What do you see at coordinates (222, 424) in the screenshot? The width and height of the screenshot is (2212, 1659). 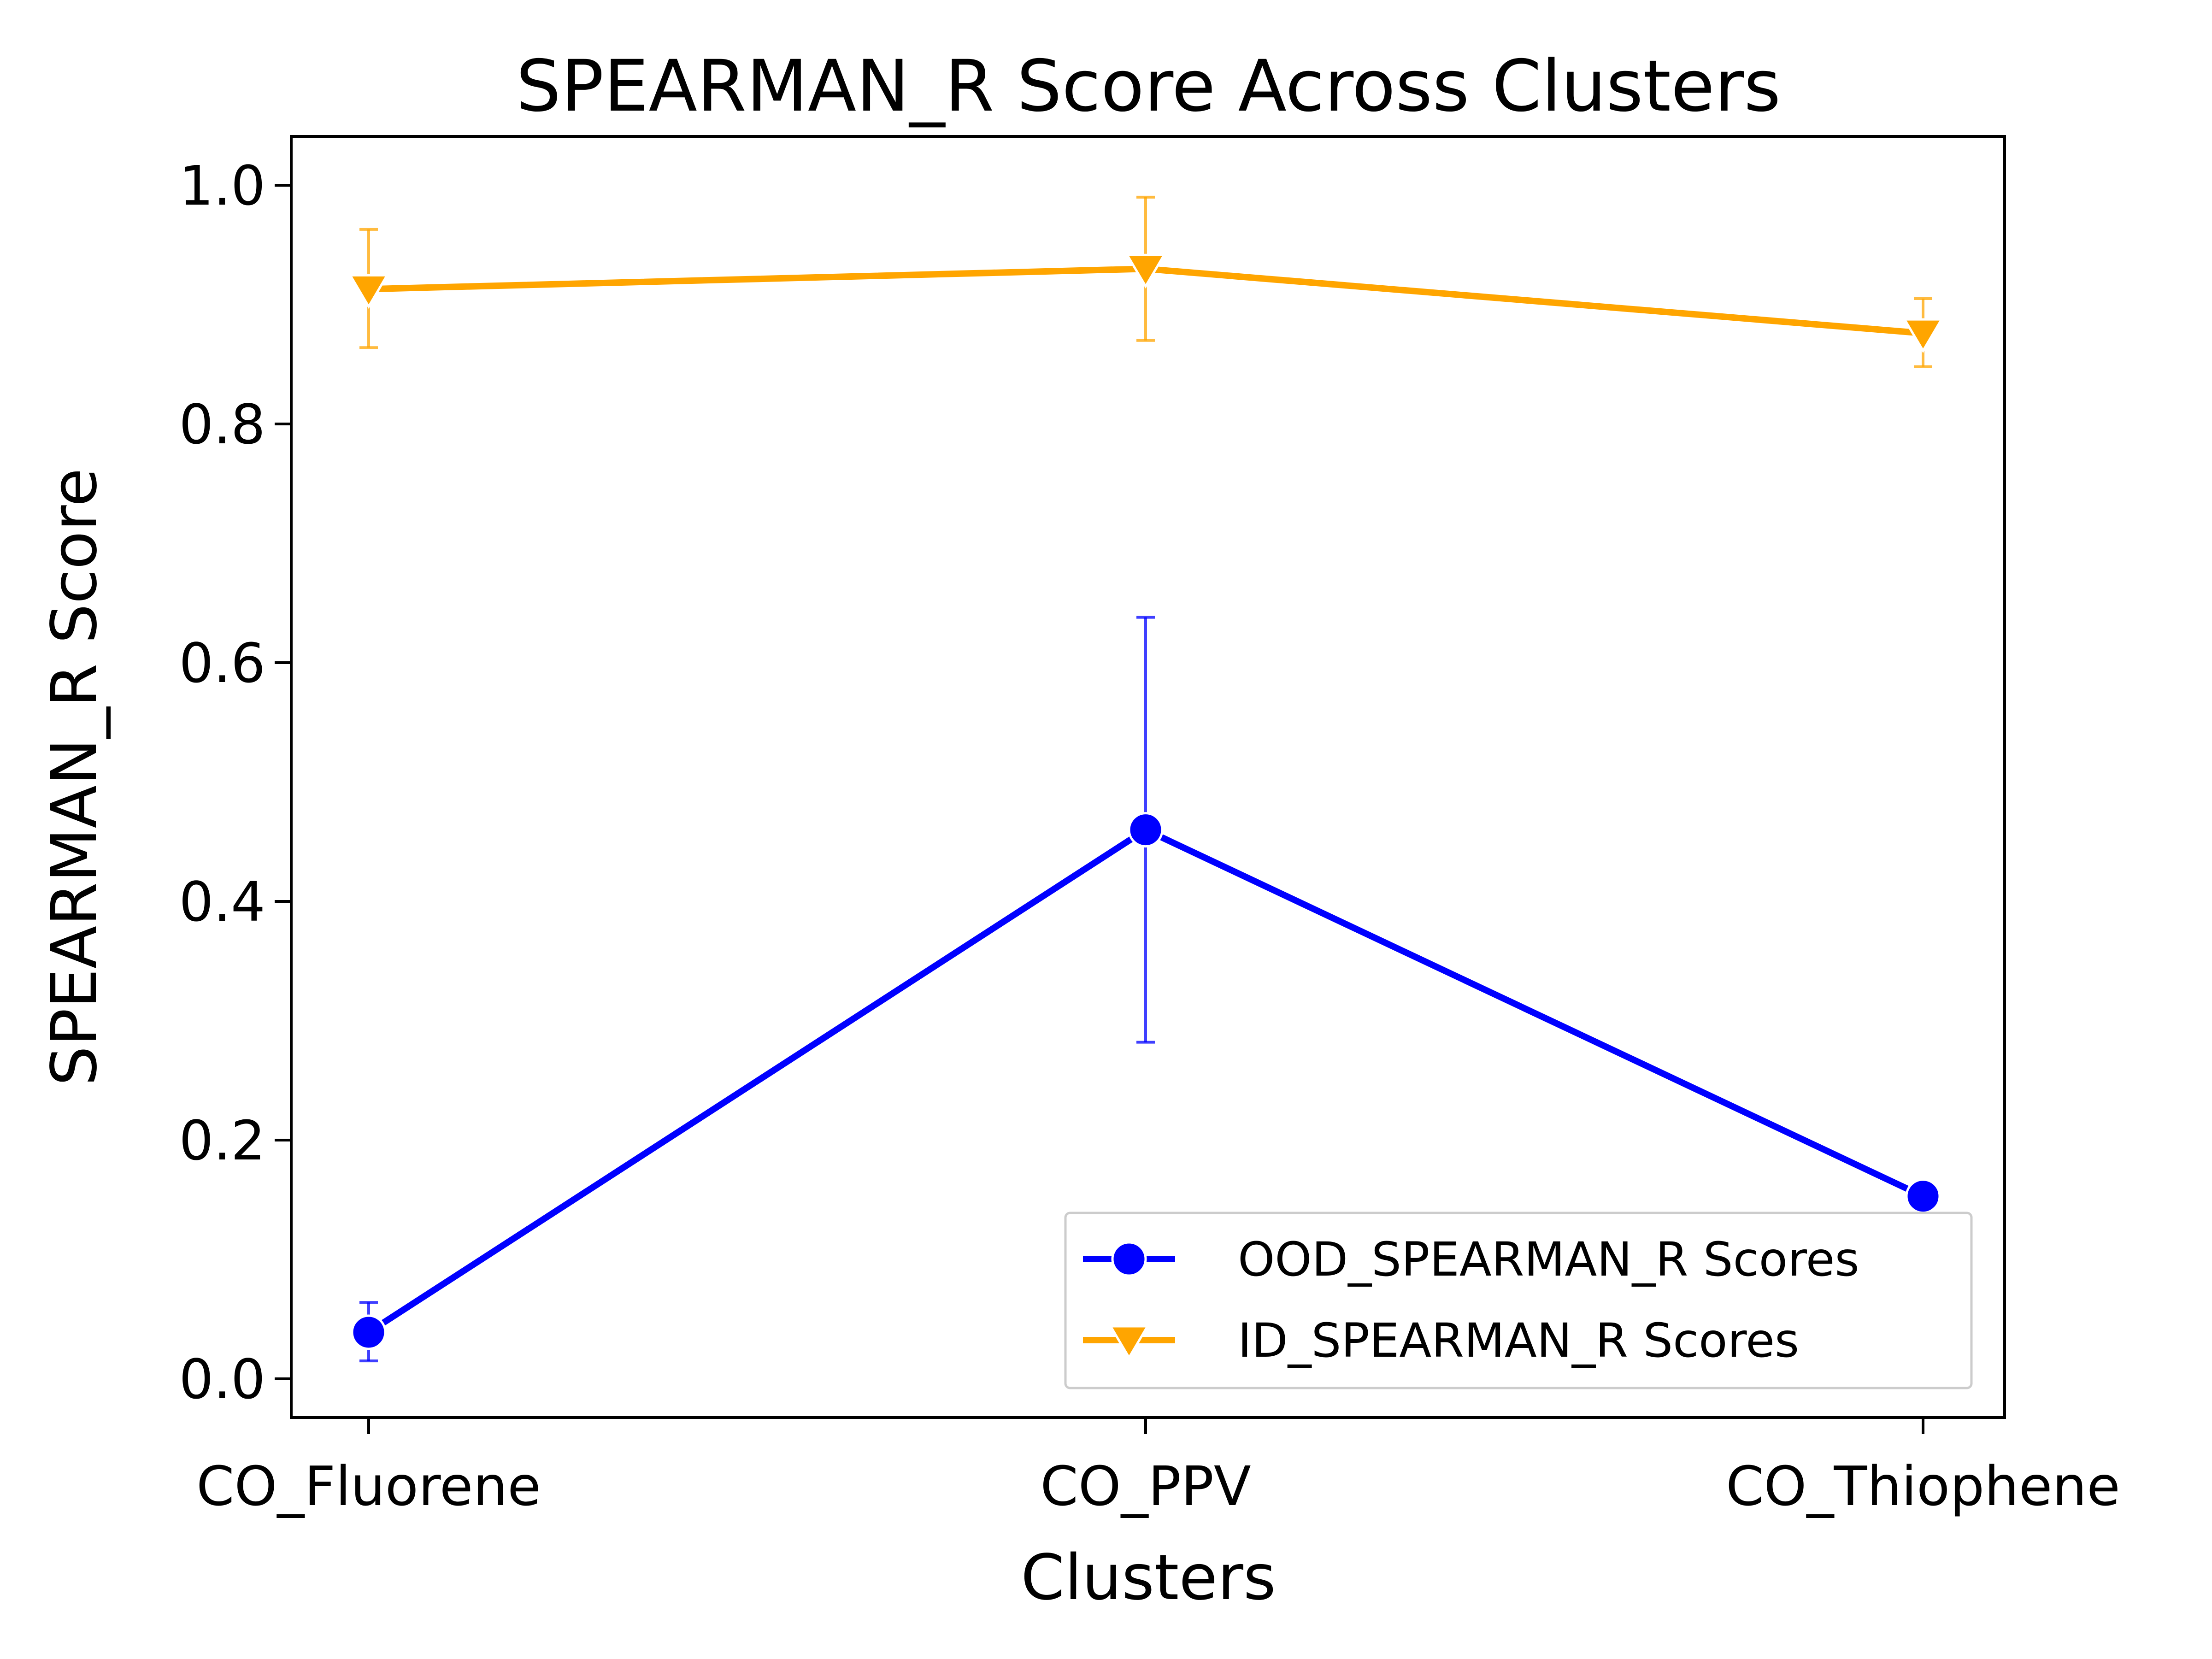 I see `y-tick-label: 0.8` at bounding box center [222, 424].